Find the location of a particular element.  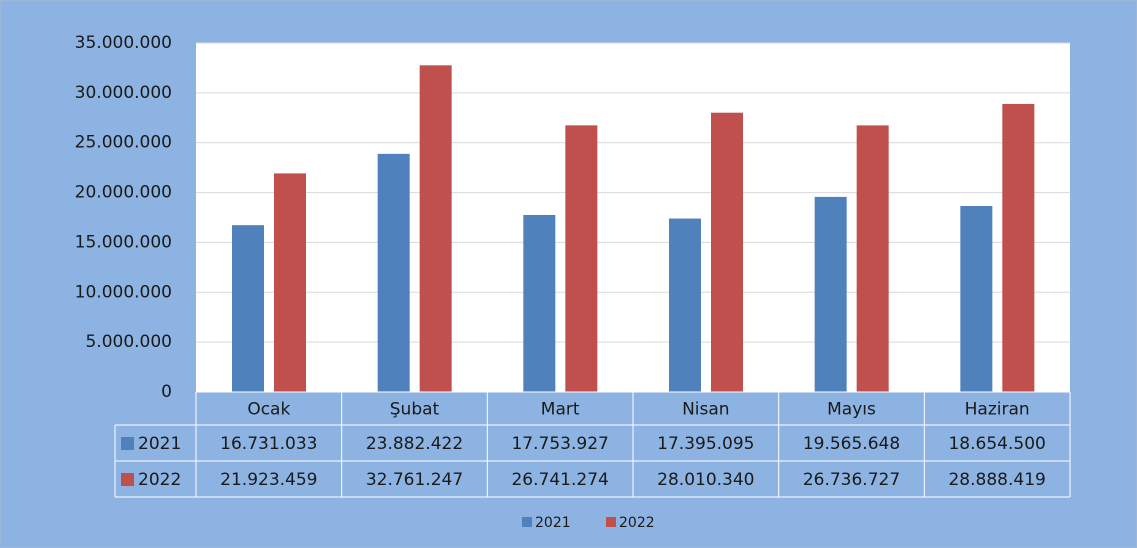

y-tick-label: 0 is located at coordinates (166, 392).